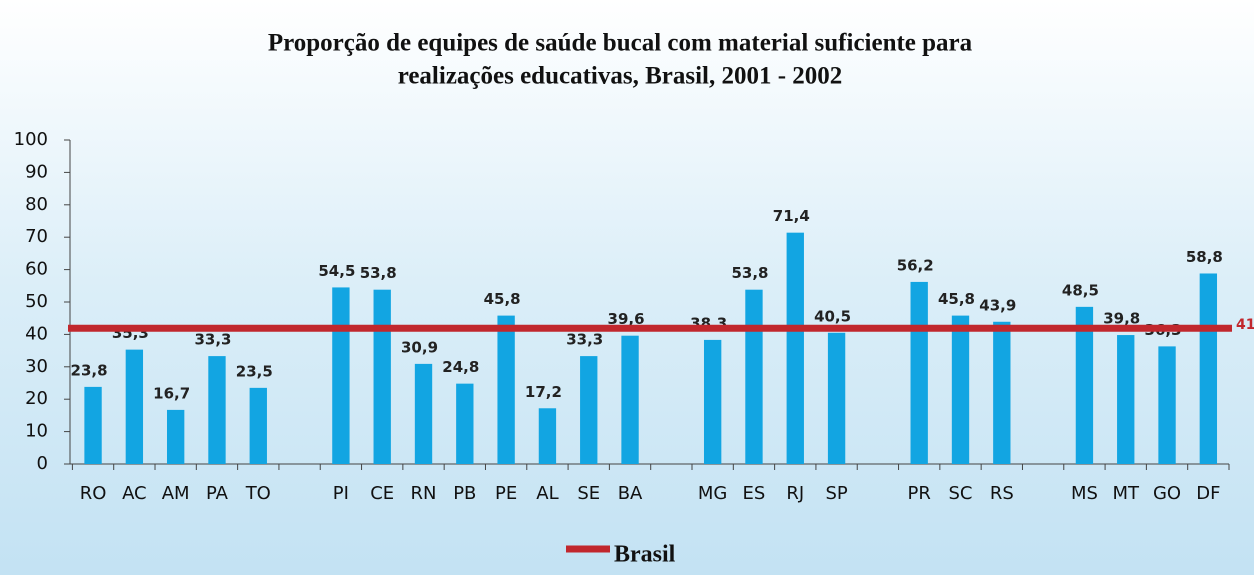 The width and height of the screenshot is (1254, 575). What do you see at coordinates (915, 265) in the screenshot?
I see `value-label: 56,2` at bounding box center [915, 265].